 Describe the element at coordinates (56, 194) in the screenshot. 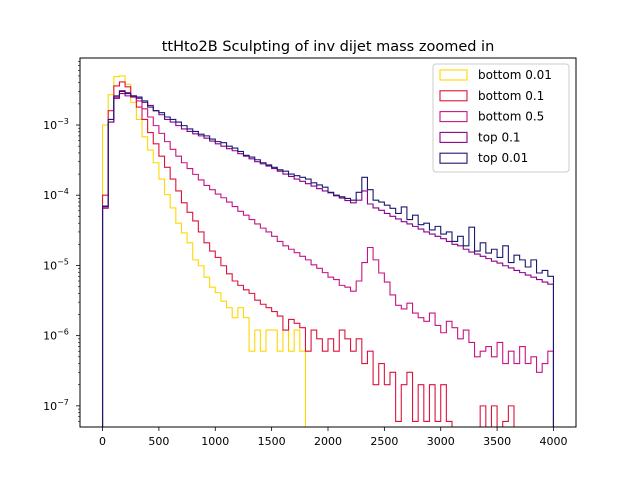

I see `y-tick-label-3: 10⁻⁴` at that location.